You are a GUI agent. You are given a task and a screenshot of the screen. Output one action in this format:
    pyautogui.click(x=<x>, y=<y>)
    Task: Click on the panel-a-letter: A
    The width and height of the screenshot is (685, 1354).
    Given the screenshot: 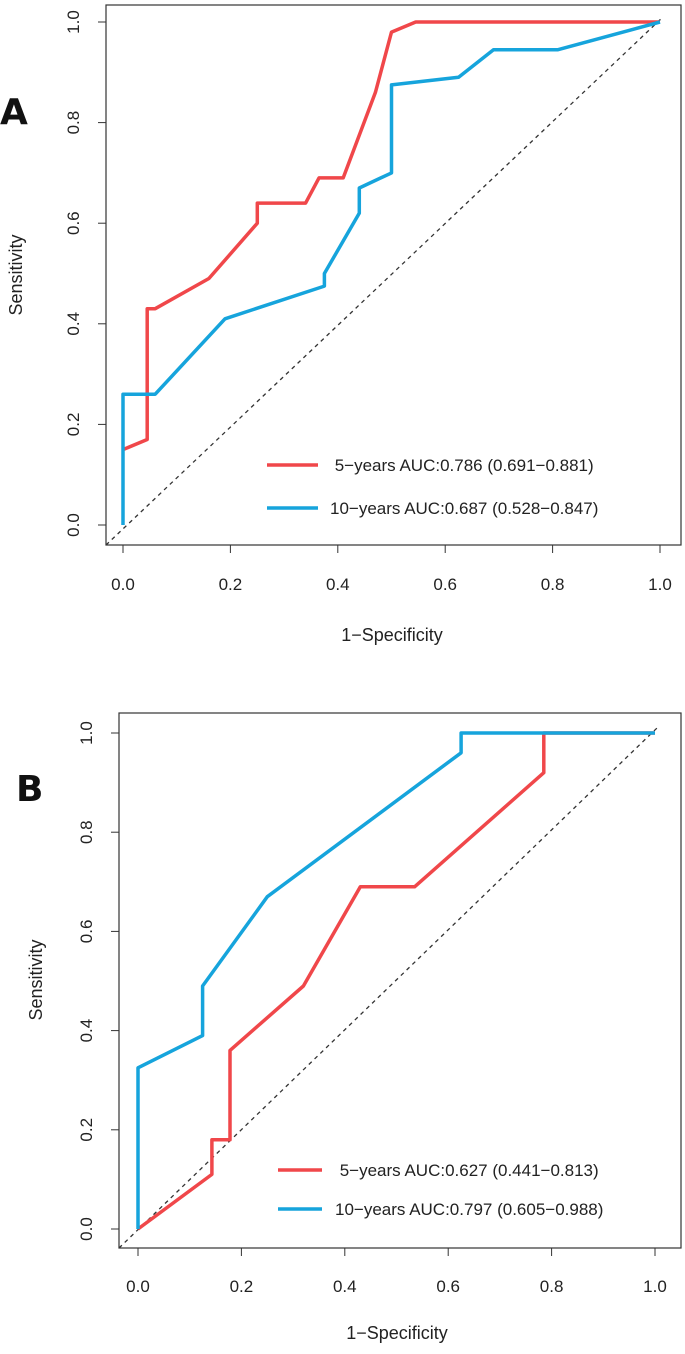 What is the action you would take?
    pyautogui.click(x=14, y=112)
    